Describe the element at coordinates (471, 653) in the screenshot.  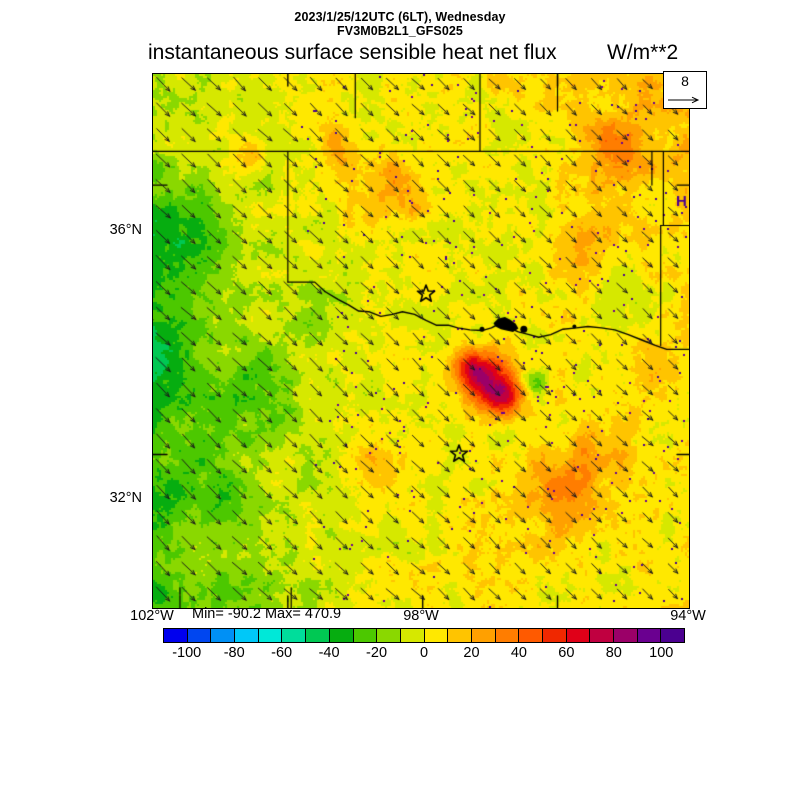
I see `colorbar-tick-20: 20` at that location.